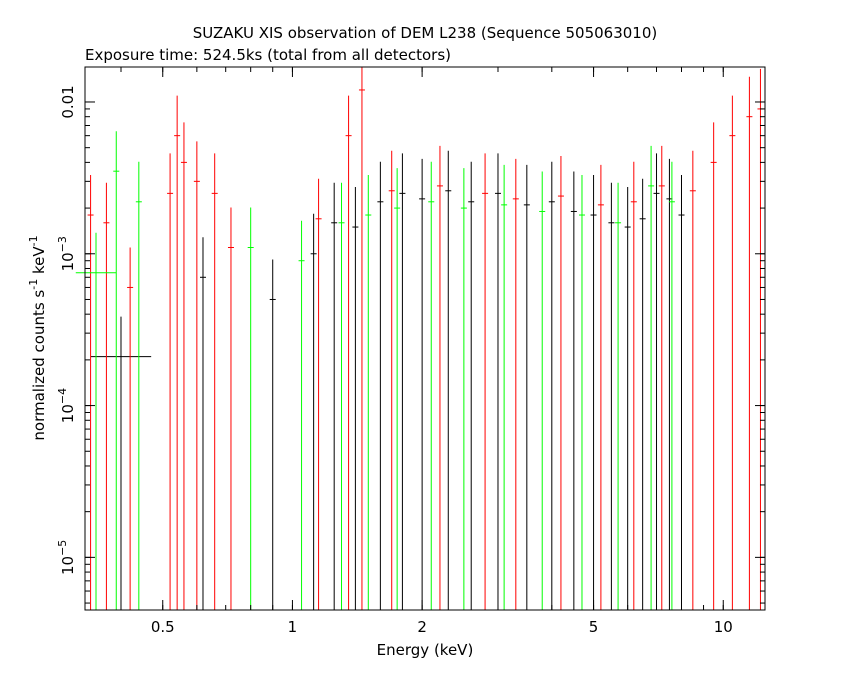 Image resolution: width=850 pixels, height=680 pixels. I want to click on x-tick-label: 10, so click(723, 627).